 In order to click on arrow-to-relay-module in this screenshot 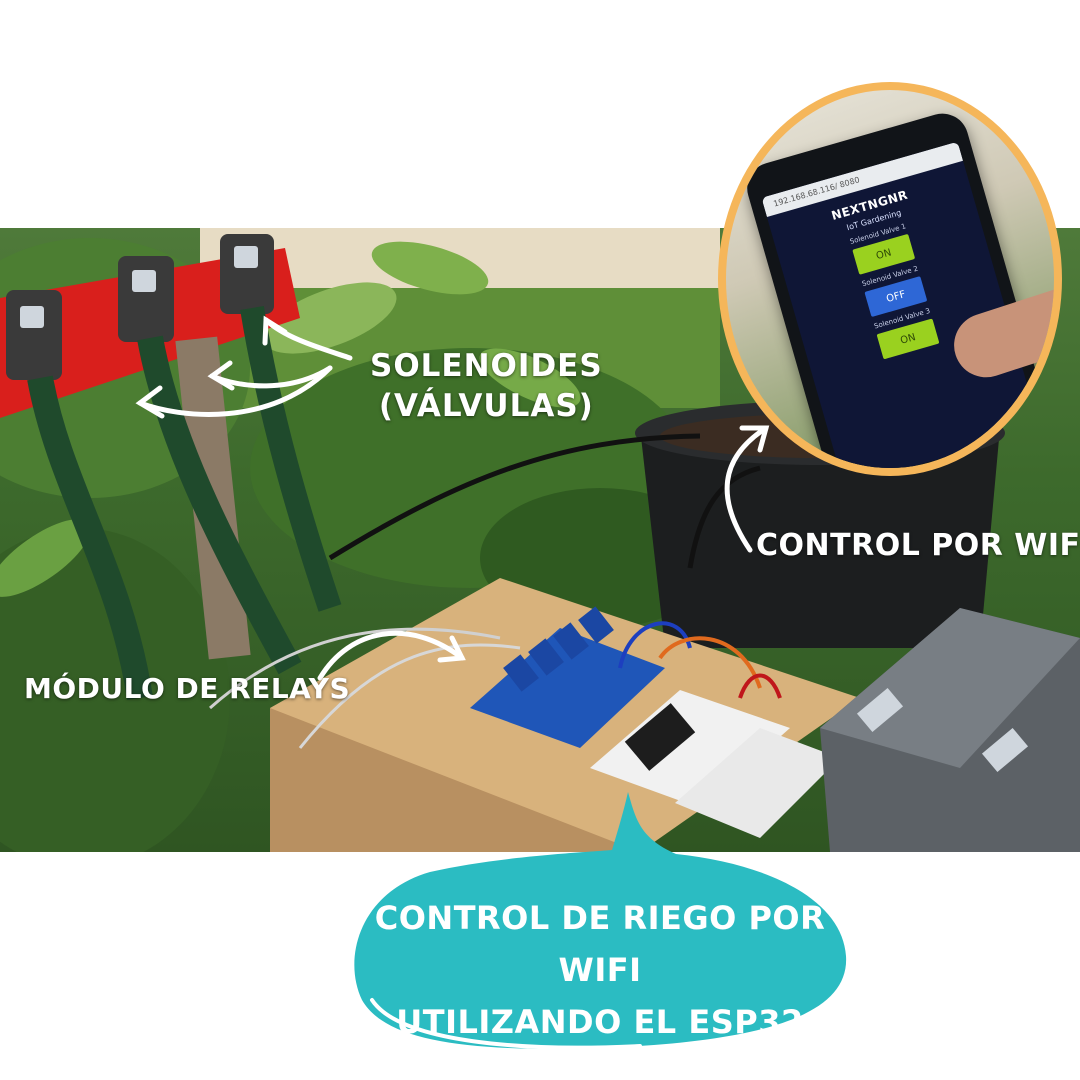, I will do `click(391, 655)`.